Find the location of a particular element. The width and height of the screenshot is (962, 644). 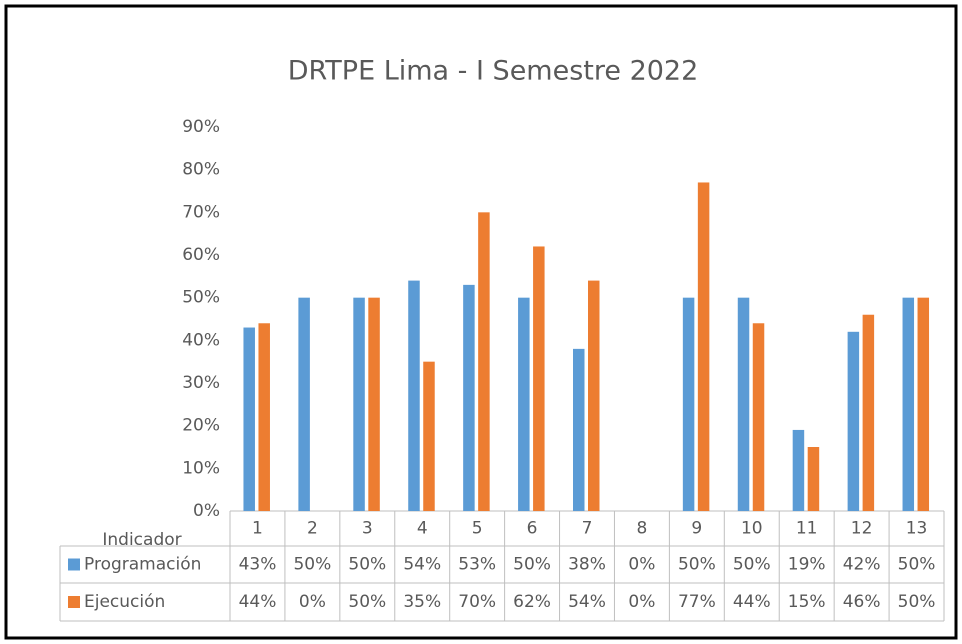

x-tick-label: 4 is located at coordinates (422, 529).